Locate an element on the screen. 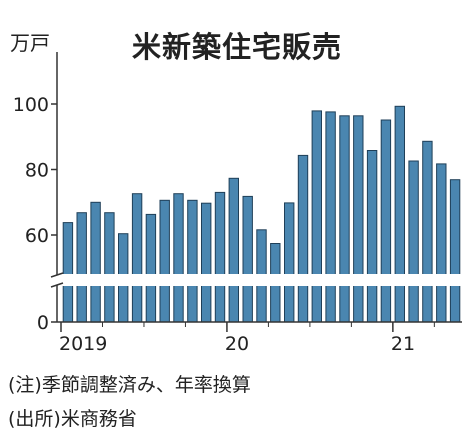 This screenshot has width=474, height=444. axis-break-marks is located at coordinates (57, 280).